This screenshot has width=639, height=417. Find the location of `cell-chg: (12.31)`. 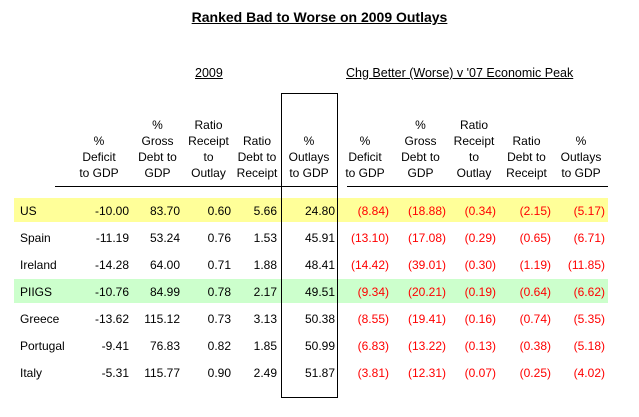

cell-chg: (12.31) is located at coordinates (426, 373).